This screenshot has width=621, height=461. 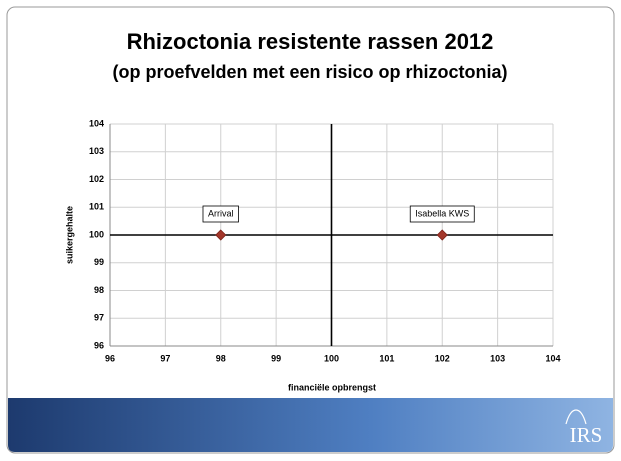 I want to click on y-tick-label: 98, so click(x=99, y=290).